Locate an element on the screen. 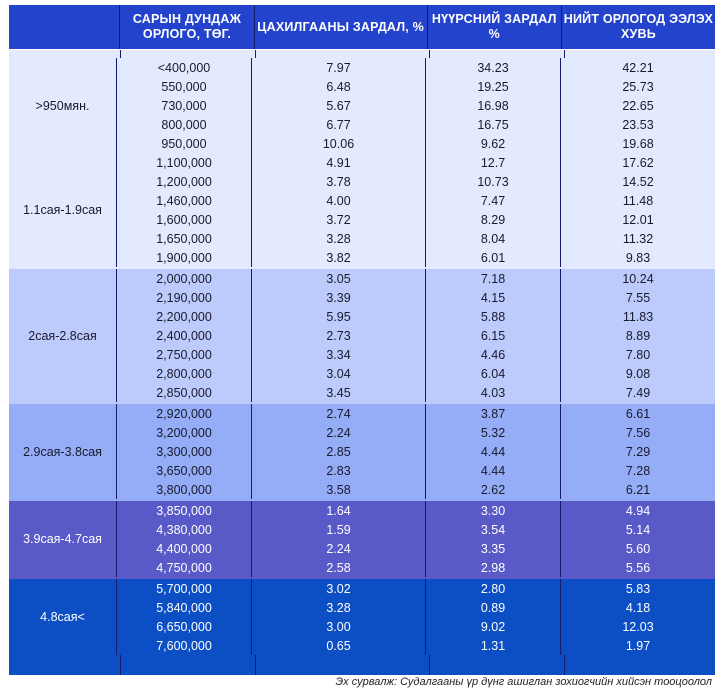  total-share-cell: 10.24 is located at coordinates (637, 278).